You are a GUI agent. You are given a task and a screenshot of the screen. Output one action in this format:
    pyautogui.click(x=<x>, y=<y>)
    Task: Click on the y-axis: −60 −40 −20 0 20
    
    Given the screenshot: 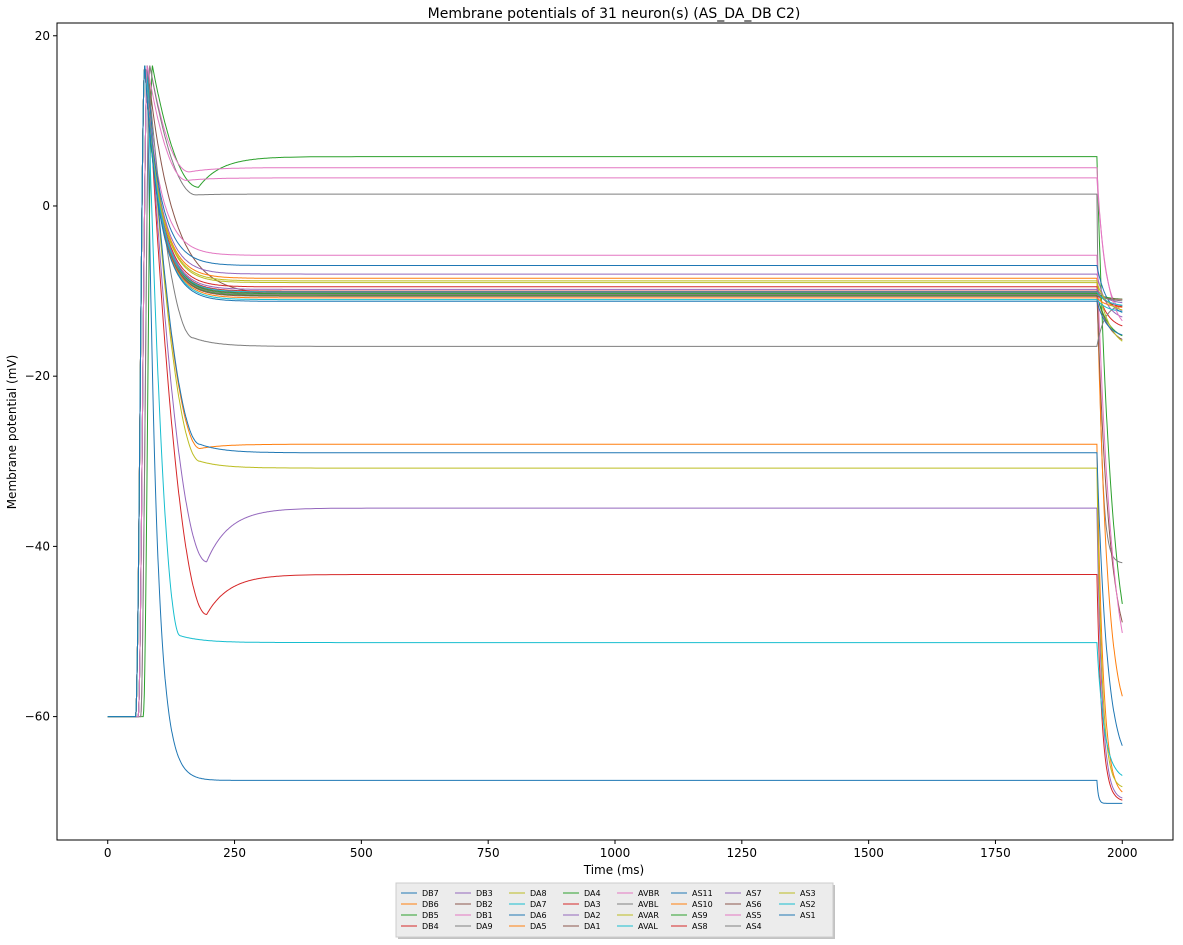 What is the action you would take?
    pyautogui.click(x=41, y=376)
    